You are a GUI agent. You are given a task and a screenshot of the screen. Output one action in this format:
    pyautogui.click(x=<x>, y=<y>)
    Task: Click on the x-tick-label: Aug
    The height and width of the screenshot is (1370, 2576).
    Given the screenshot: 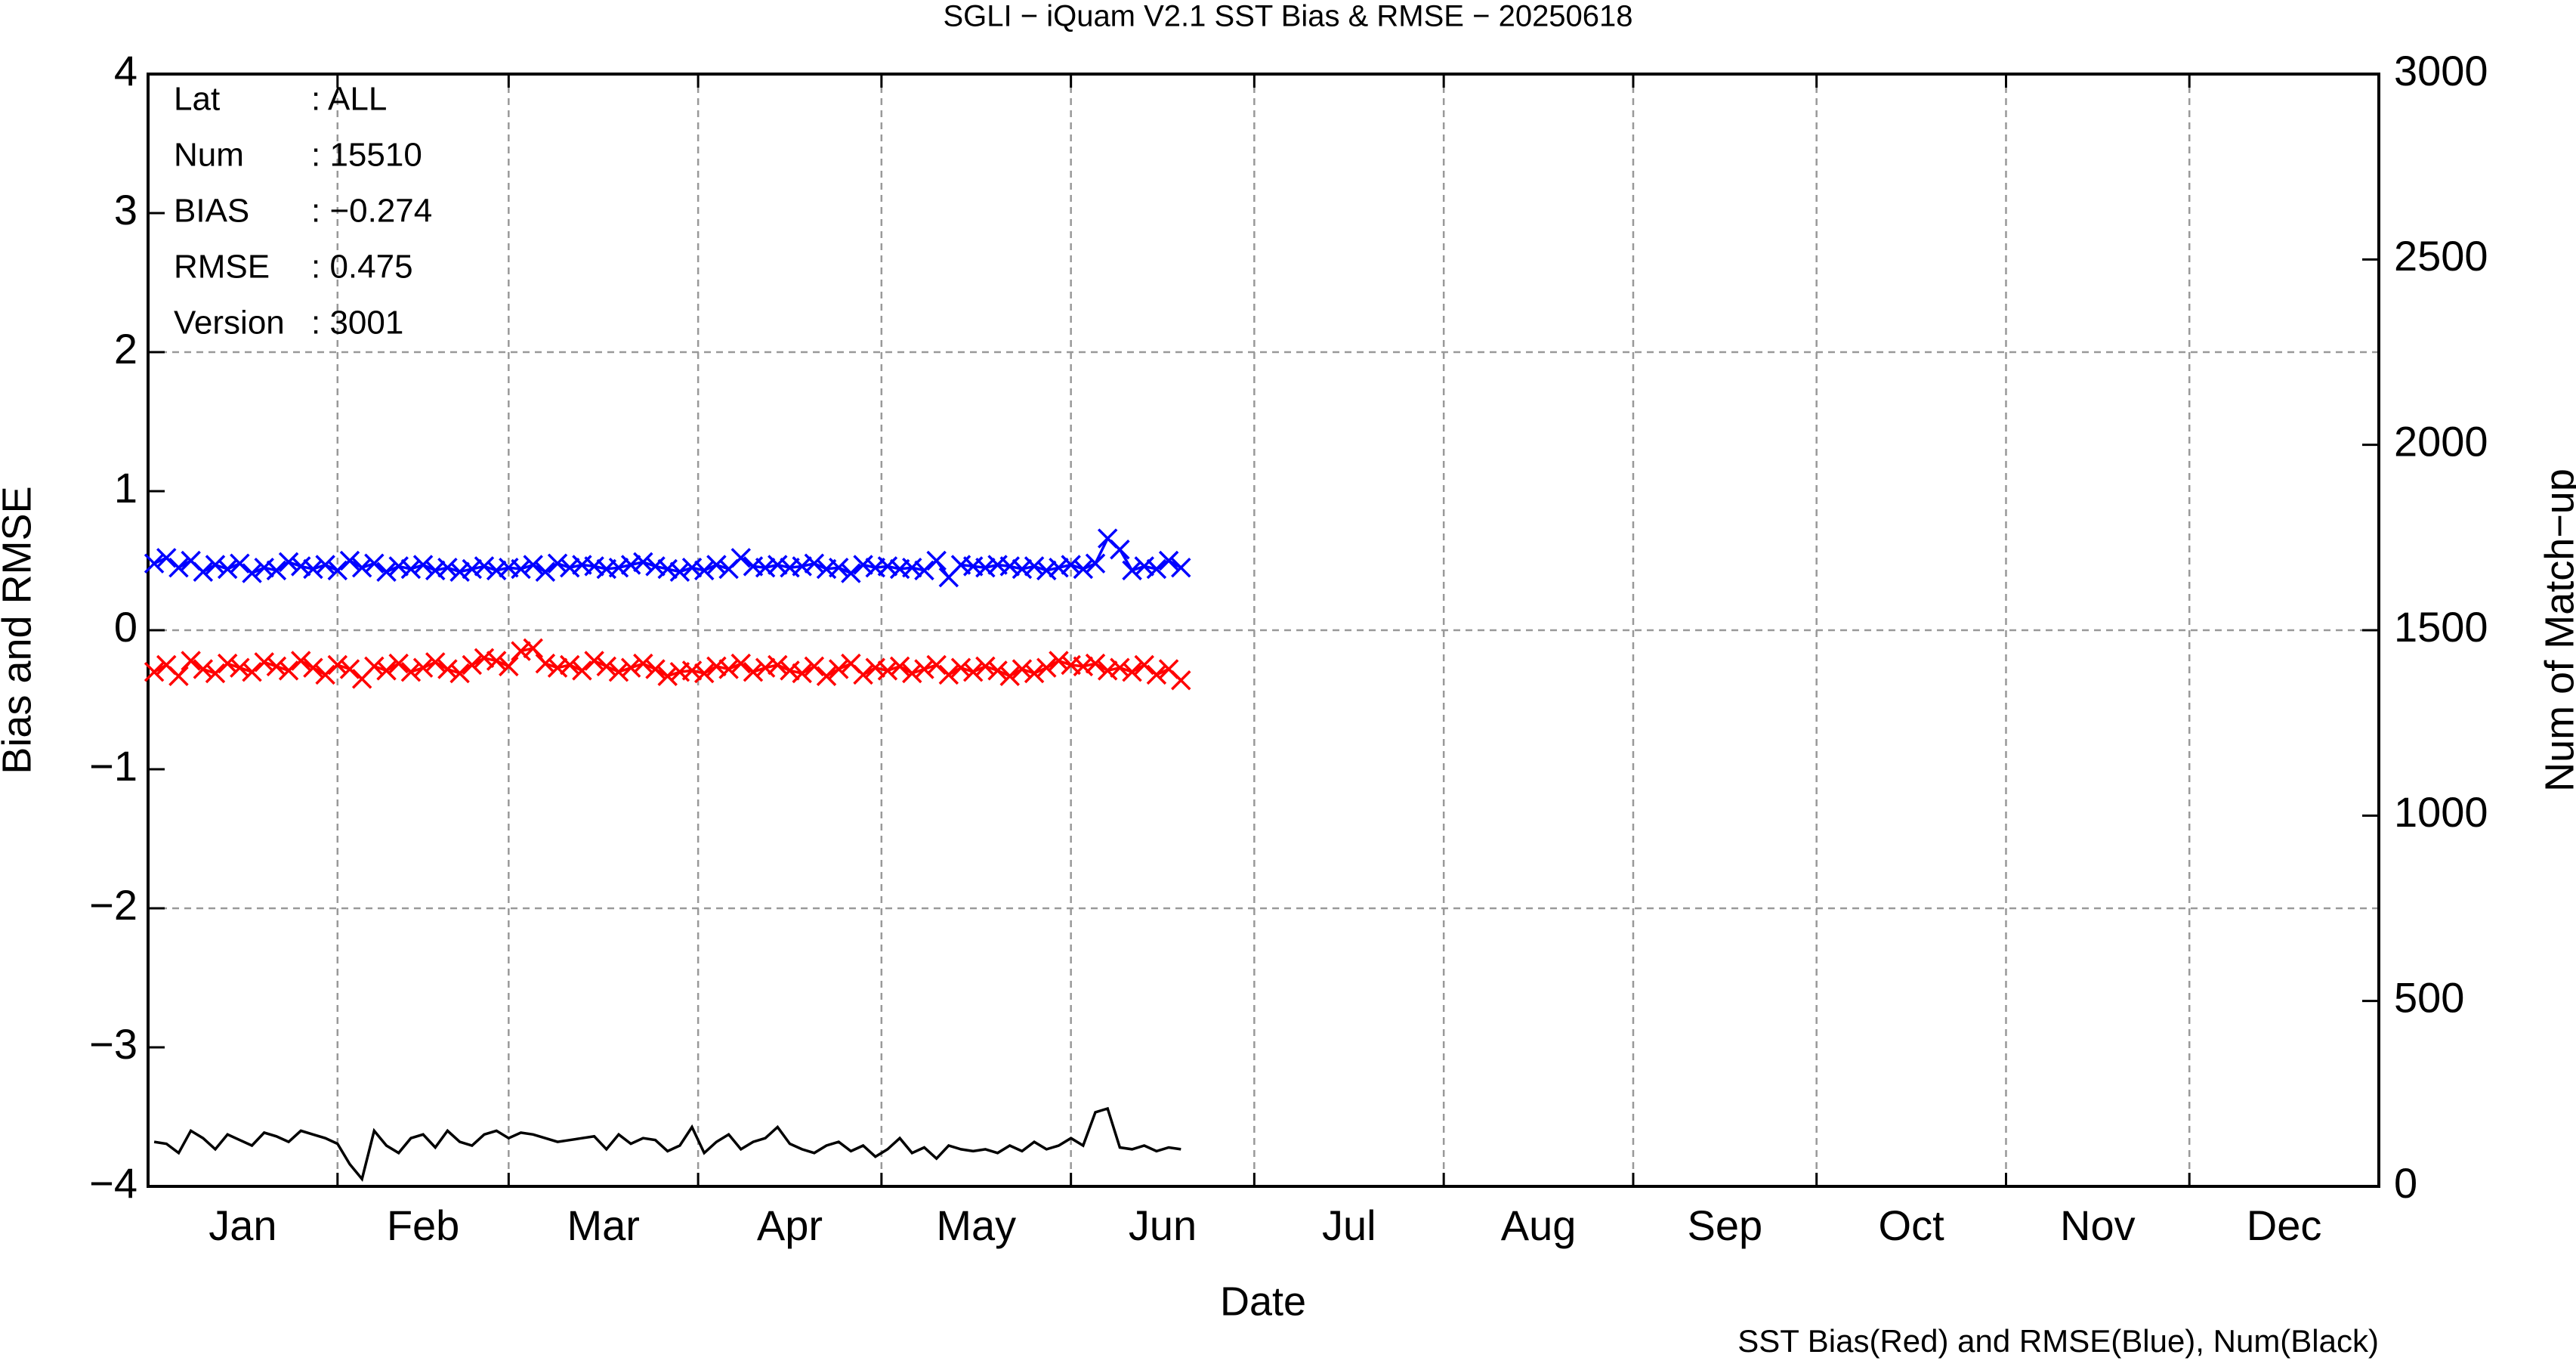 What is the action you would take?
    pyautogui.click(x=1539, y=1225)
    